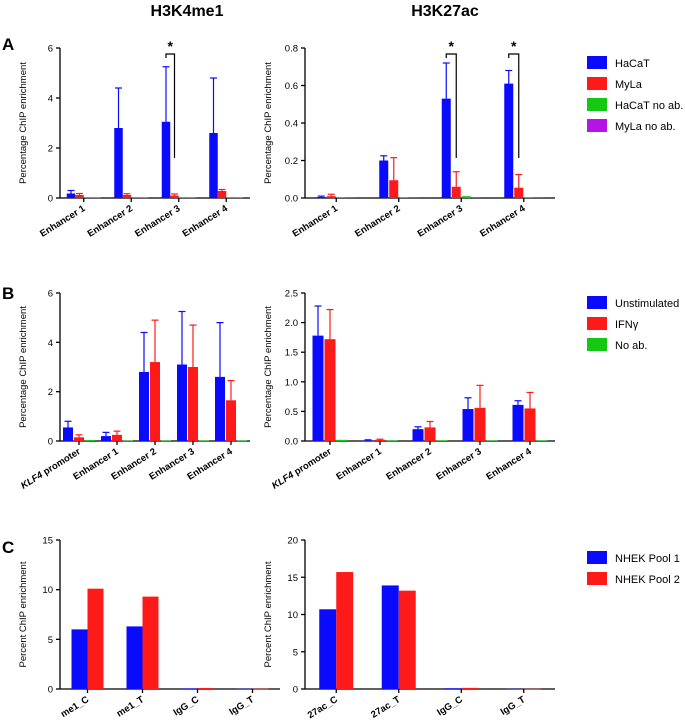 This screenshot has height=728, width=685. I want to click on legend-label: Unstimulated, so click(647, 304).